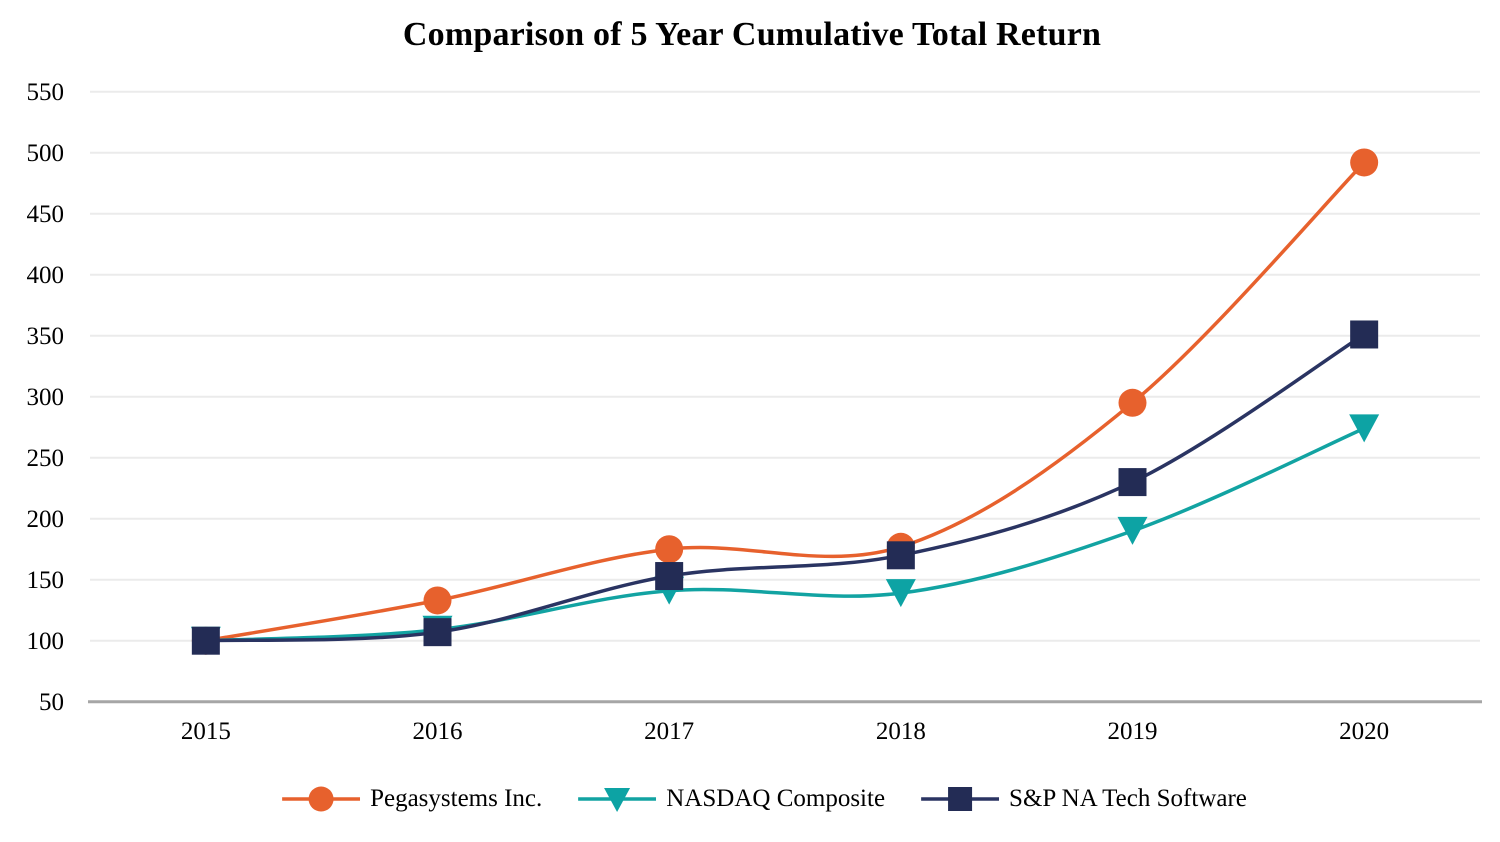 The height and width of the screenshot is (842, 1500). What do you see at coordinates (321, 799) in the screenshot?
I see `circle-legend-icon` at bounding box center [321, 799].